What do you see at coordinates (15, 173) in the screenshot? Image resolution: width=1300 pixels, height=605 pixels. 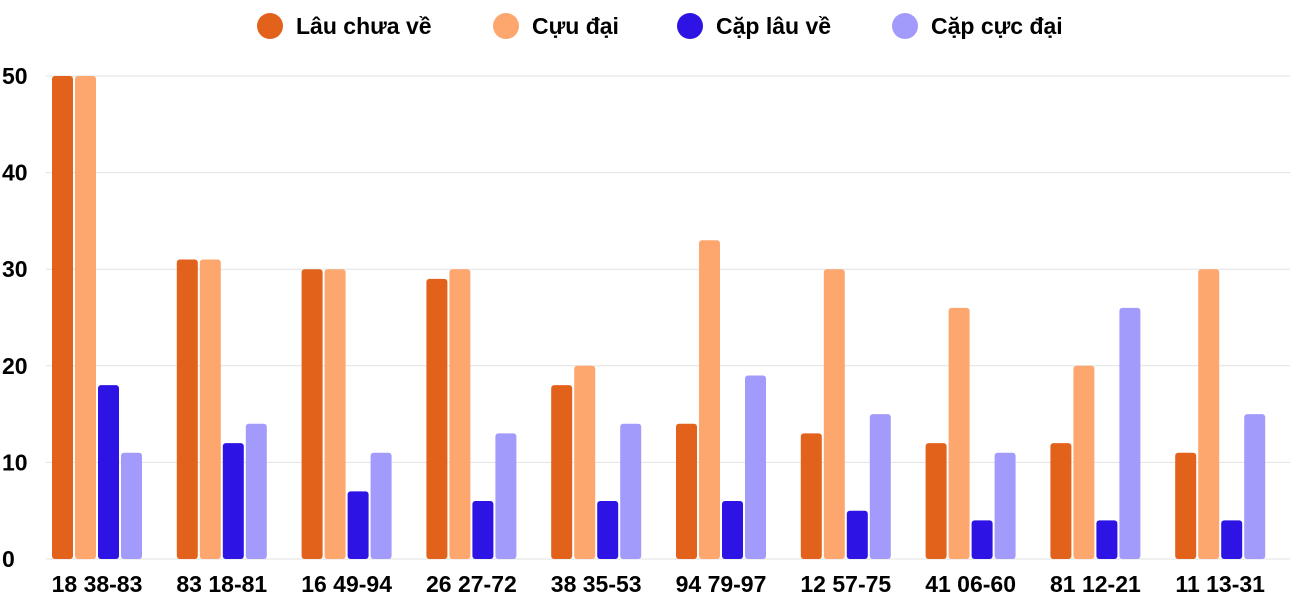 I see `y-tick-label: 40` at bounding box center [15, 173].